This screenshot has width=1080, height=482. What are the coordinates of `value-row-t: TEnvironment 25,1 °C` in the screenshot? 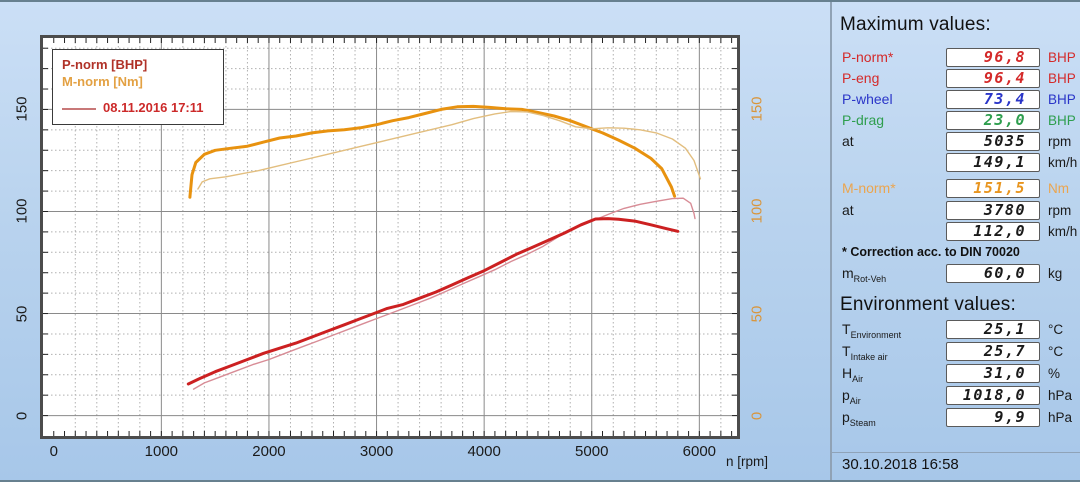 It's located at (958, 330).